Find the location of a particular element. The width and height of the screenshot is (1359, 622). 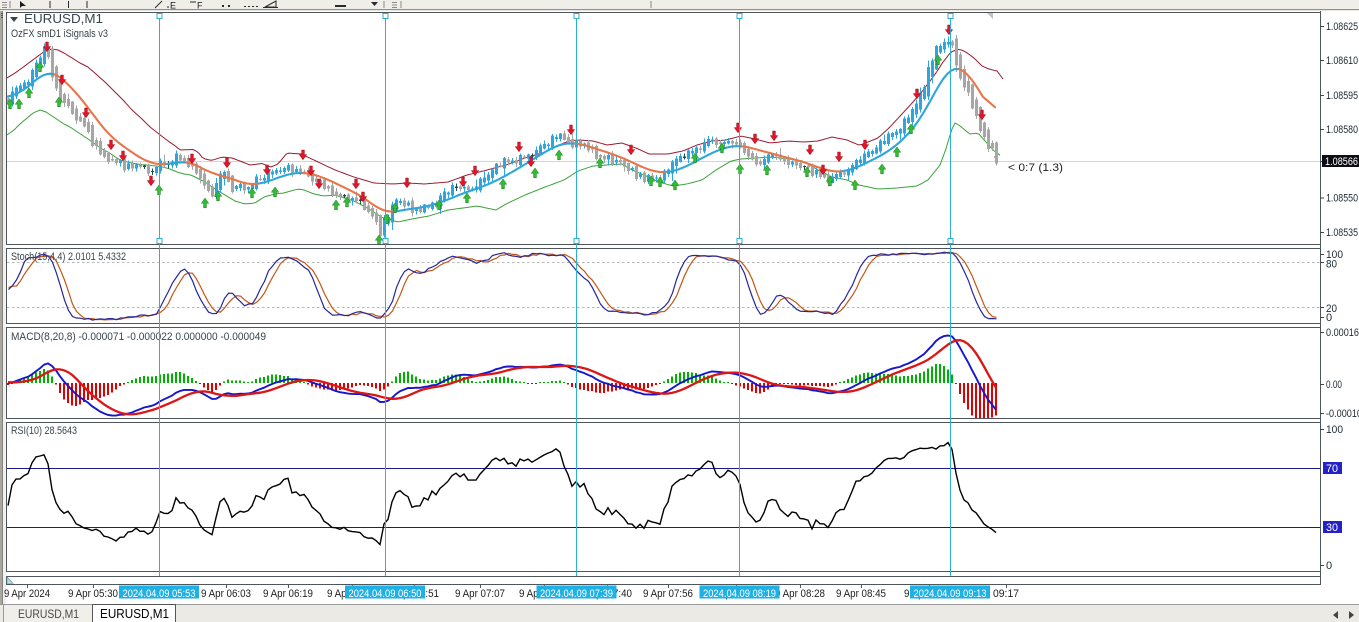

svg-text: 1.08580 is located at coordinates (1342, 130).